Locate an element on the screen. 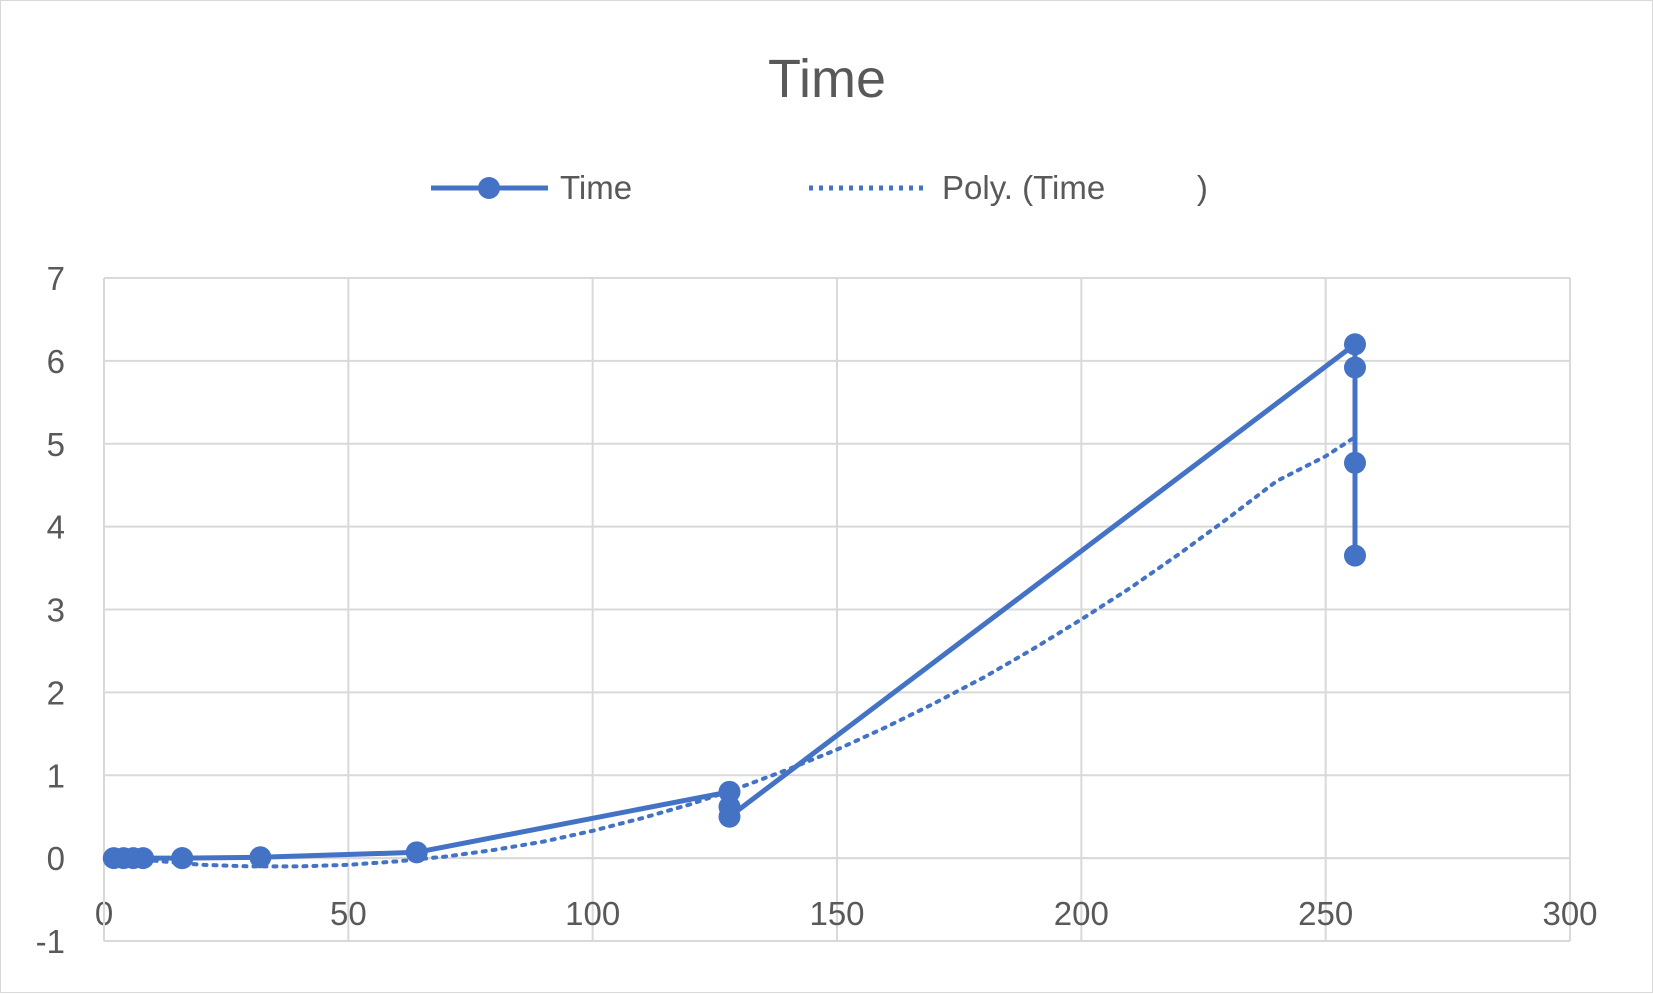  legend-marker is located at coordinates (489, 188).